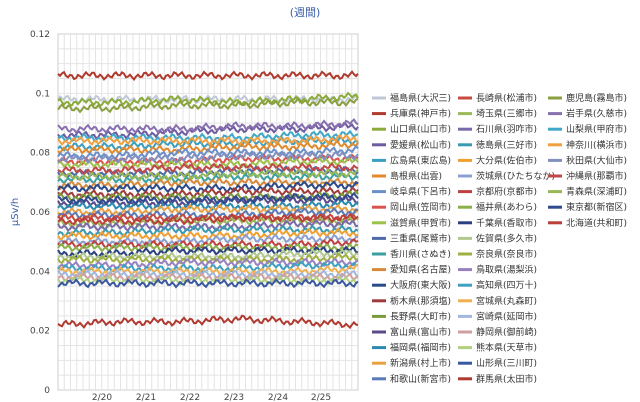 Image resolution: width=640 pixels, height=402 pixels. I want to click on legend-label: 鹿児島(霧島市), so click(596, 98).